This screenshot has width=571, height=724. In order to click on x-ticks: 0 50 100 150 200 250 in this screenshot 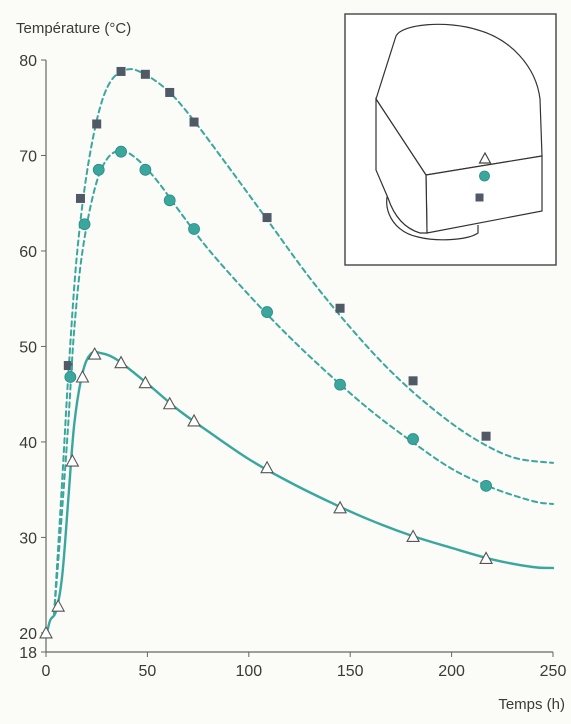, I will do `click(304, 666)`.